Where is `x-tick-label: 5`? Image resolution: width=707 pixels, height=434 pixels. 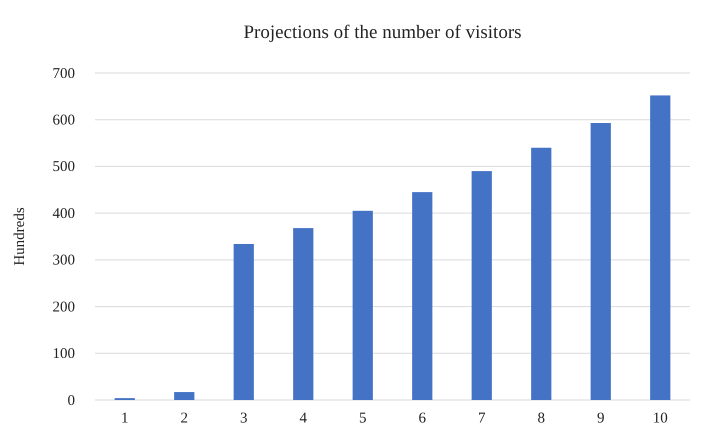
x-tick-label: 5 is located at coordinates (362, 418).